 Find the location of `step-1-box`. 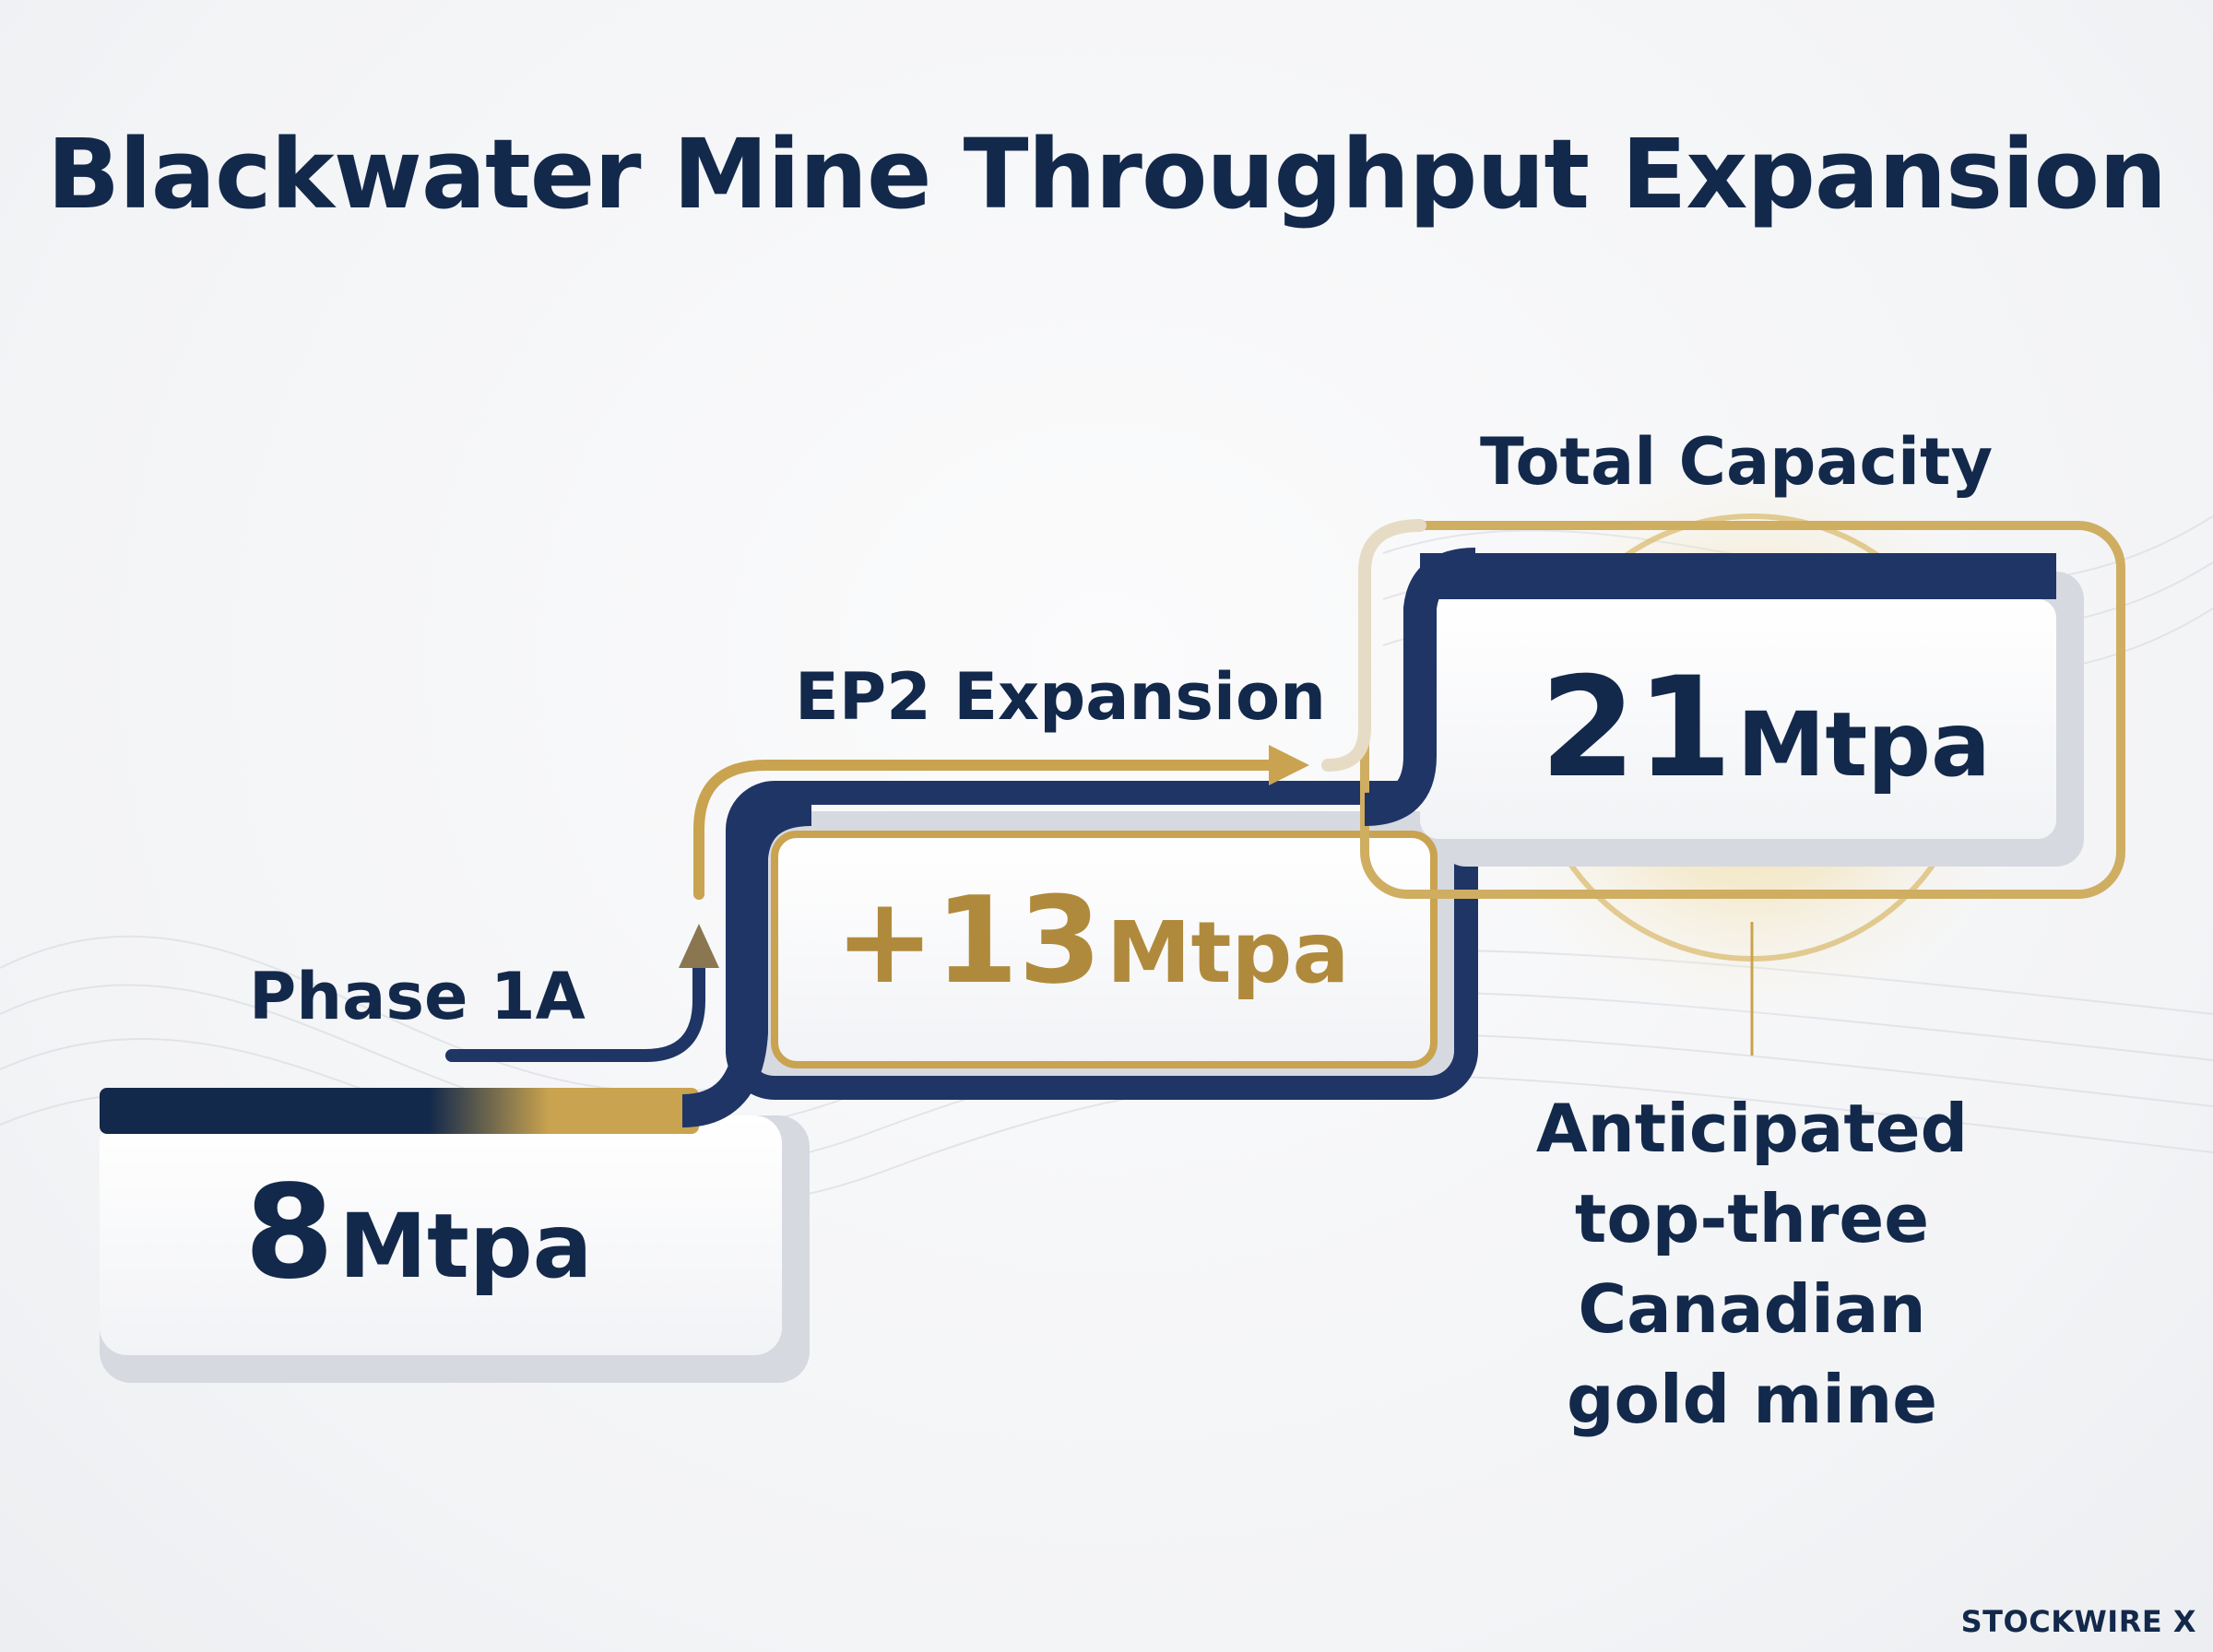

step-1-box is located at coordinates (441, 1235).